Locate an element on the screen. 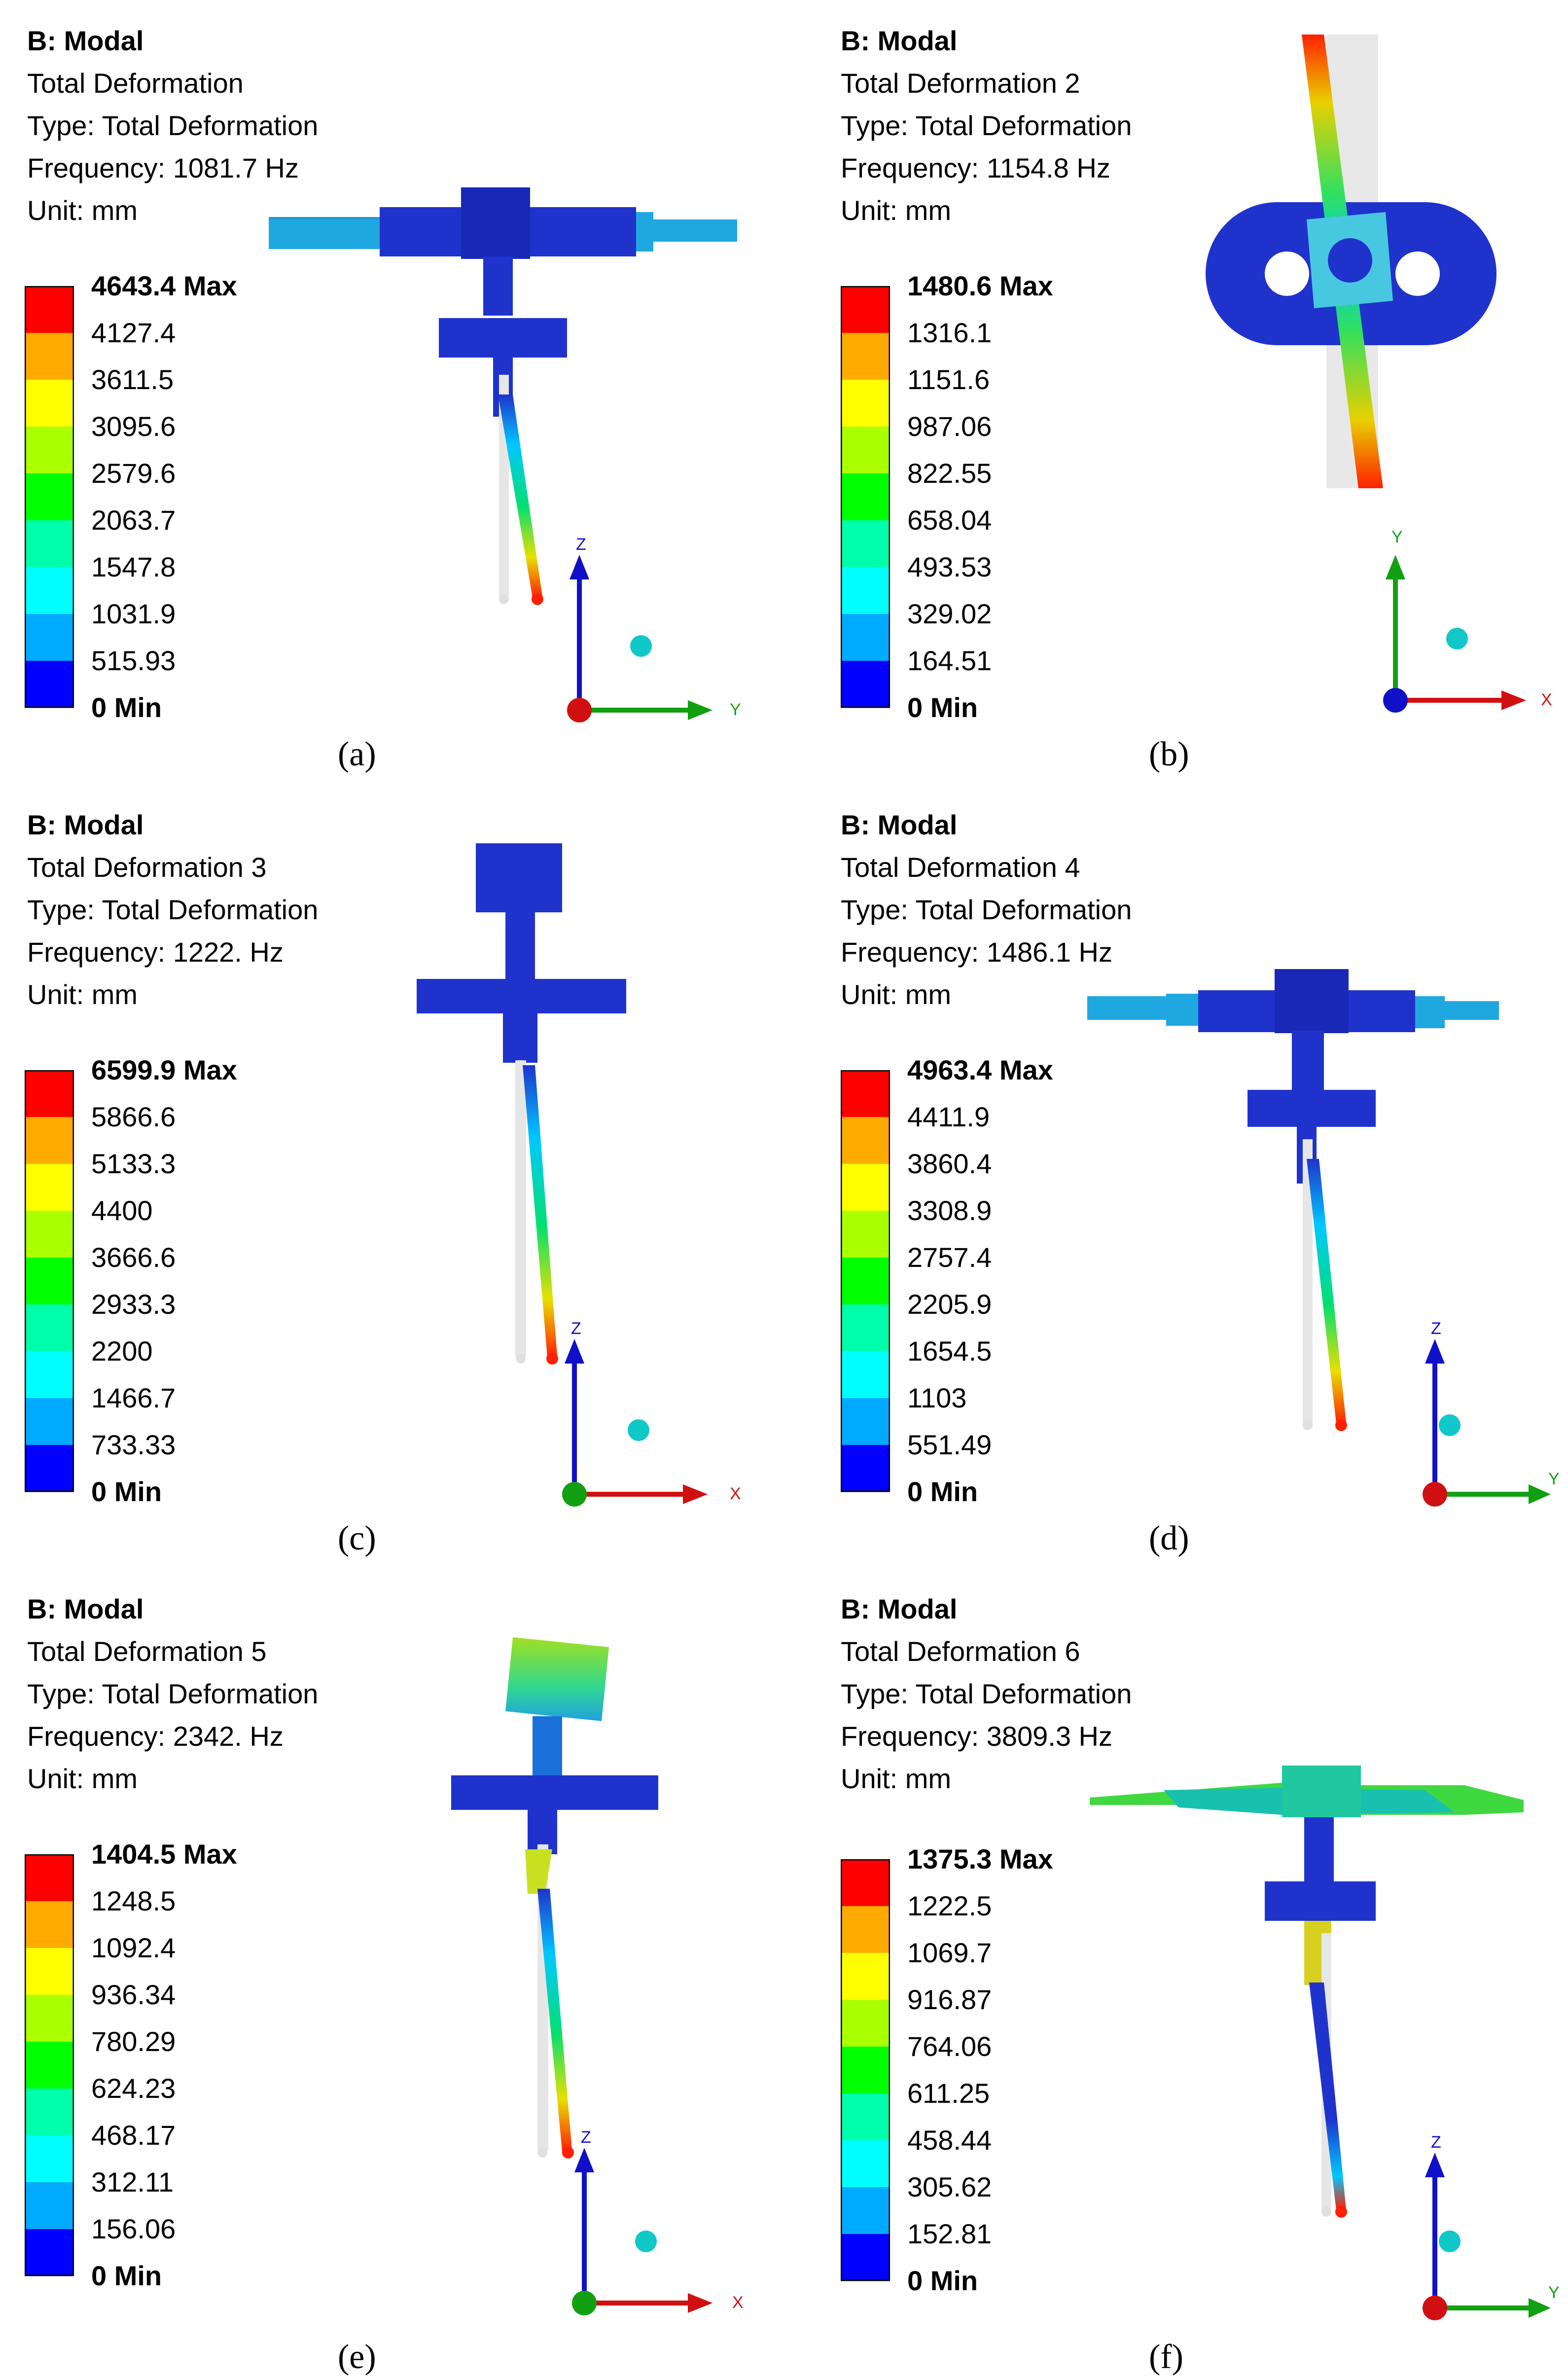 The height and width of the screenshot is (2377, 1568). legend-label: 1547.8 is located at coordinates (133, 566).